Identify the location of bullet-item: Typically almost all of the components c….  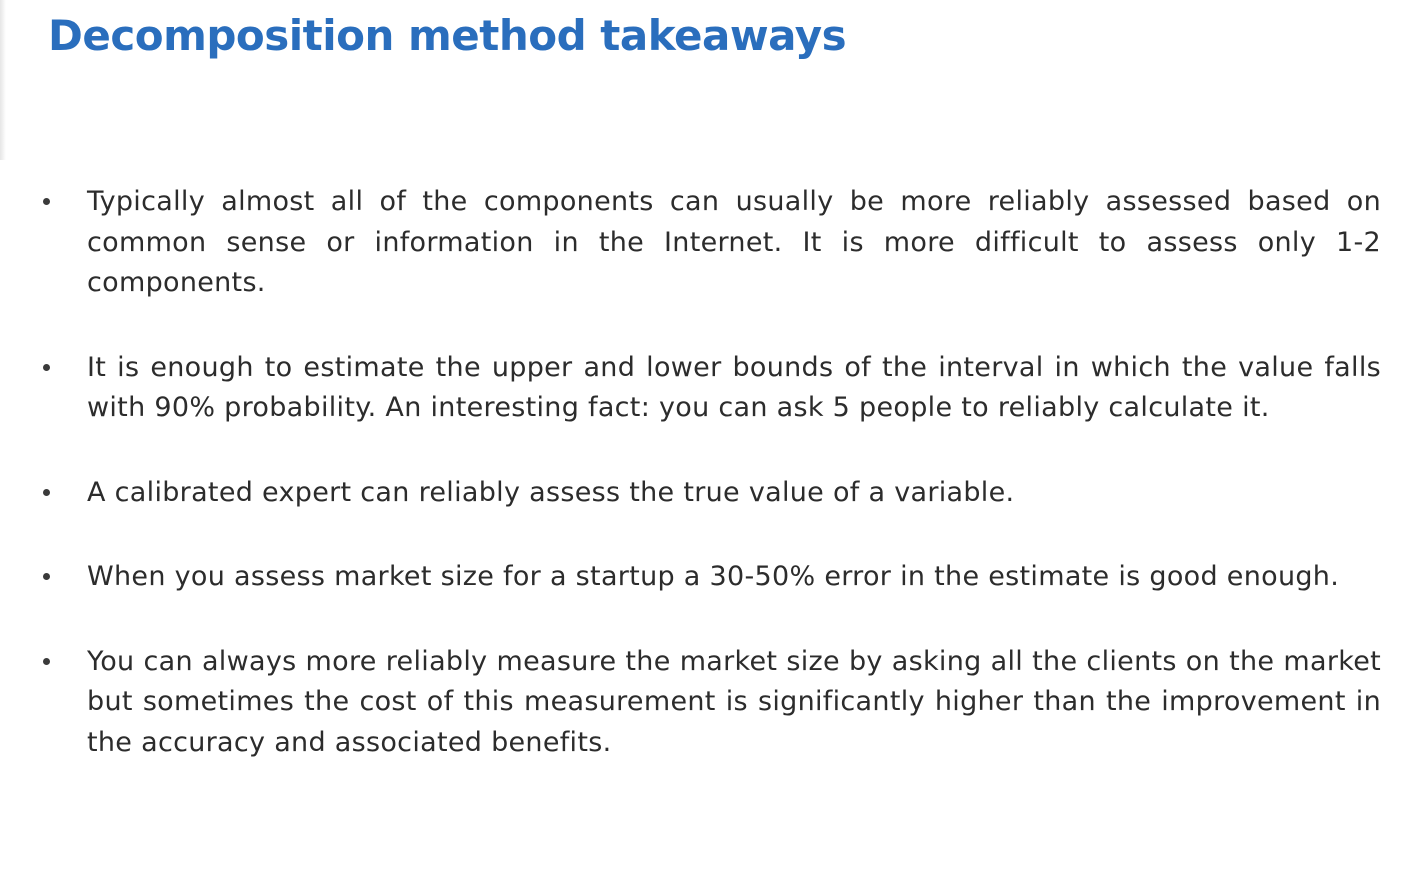
(710, 243).